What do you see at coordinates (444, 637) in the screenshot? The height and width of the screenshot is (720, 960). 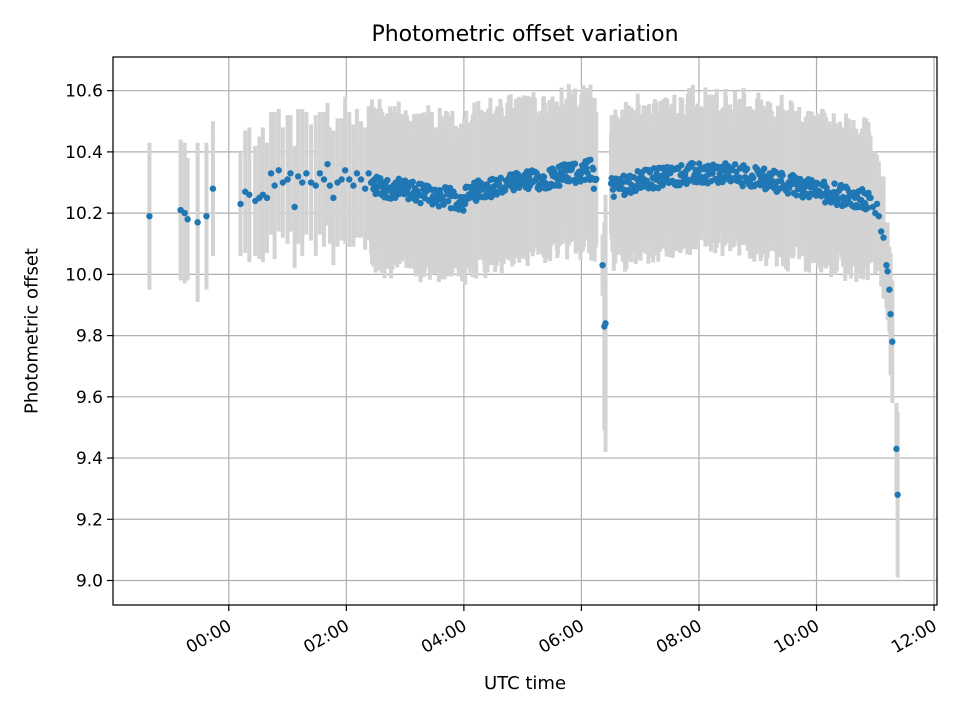 I see `x-tick-label: 04:00` at bounding box center [444, 637].